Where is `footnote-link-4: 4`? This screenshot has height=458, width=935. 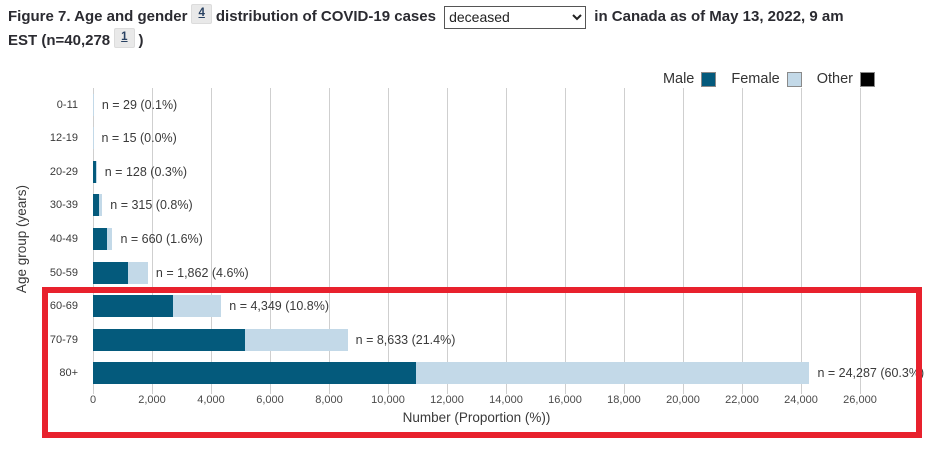 footnote-link-4: 4 is located at coordinates (201, 14).